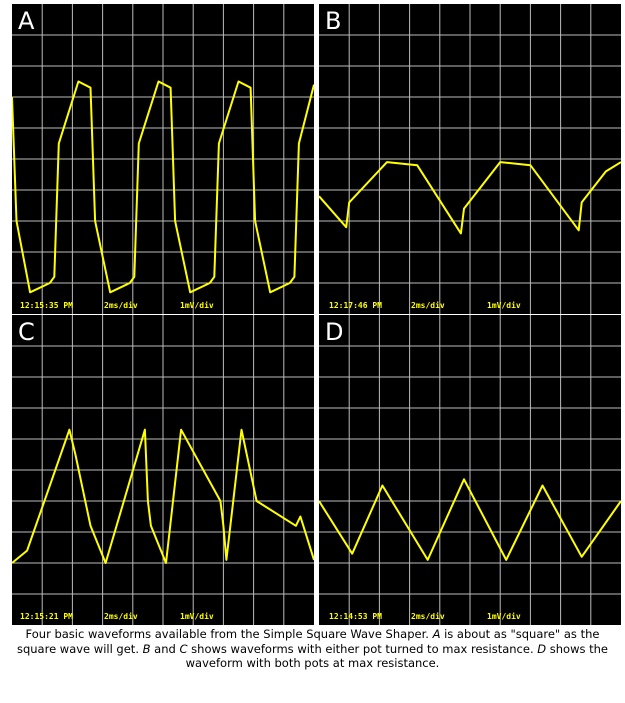 The height and width of the screenshot is (703, 625). What do you see at coordinates (334, 332) in the screenshot?
I see `panel-label-d: D` at bounding box center [334, 332].